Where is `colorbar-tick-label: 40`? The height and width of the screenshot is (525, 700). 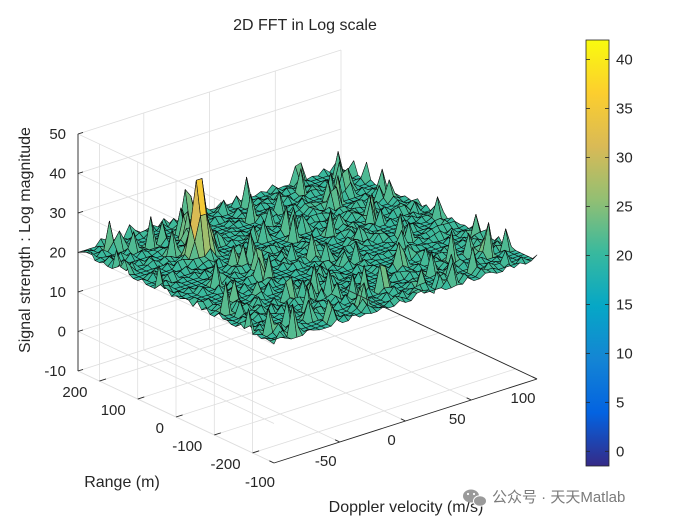 colorbar-tick-label: 40 is located at coordinates (624, 60).